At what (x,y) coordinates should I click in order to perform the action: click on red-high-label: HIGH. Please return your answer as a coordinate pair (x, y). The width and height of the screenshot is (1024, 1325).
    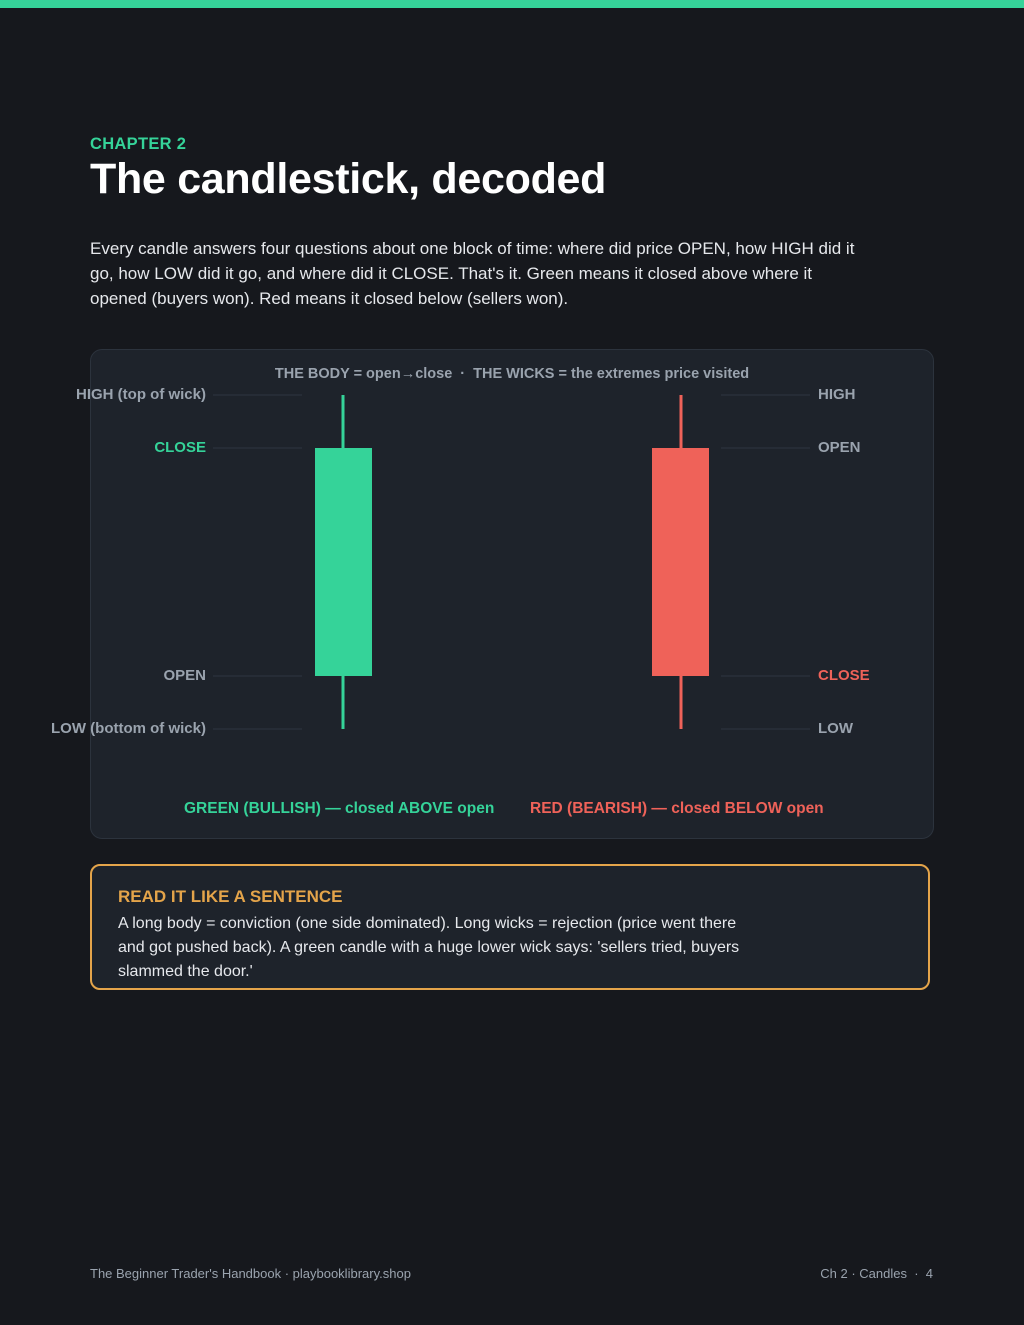
    Looking at the image, I should click on (837, 394).